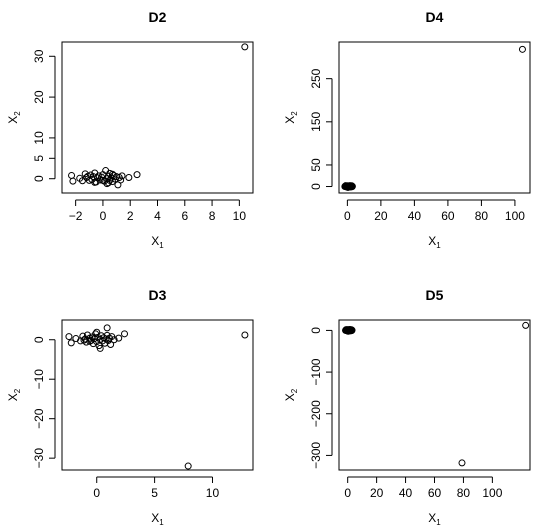 This screenshot has width=550, height=526. Describe the element at coordinates (316, 121) in the screenshot. I see `y-tick-label: 150` at that location.